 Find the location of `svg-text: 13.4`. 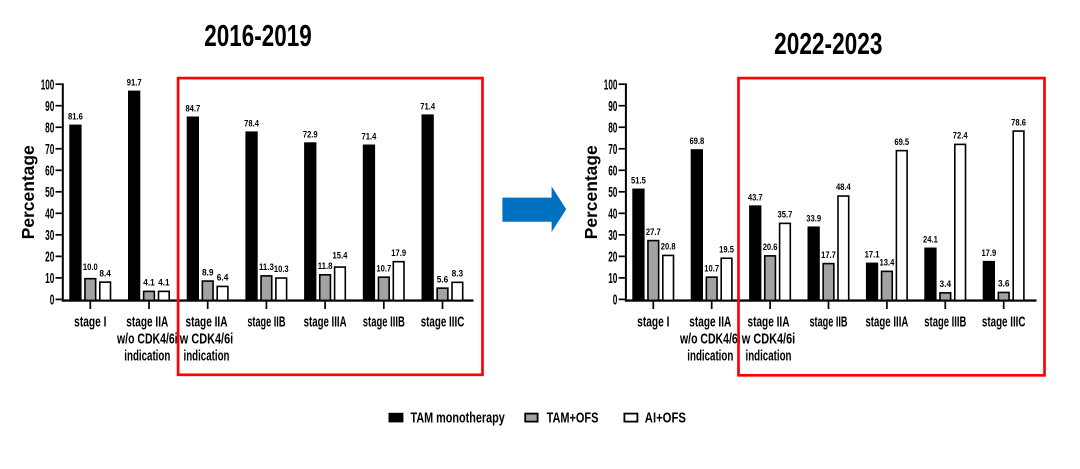

svg-text: 13.4 is located at coordinates (888, 263).